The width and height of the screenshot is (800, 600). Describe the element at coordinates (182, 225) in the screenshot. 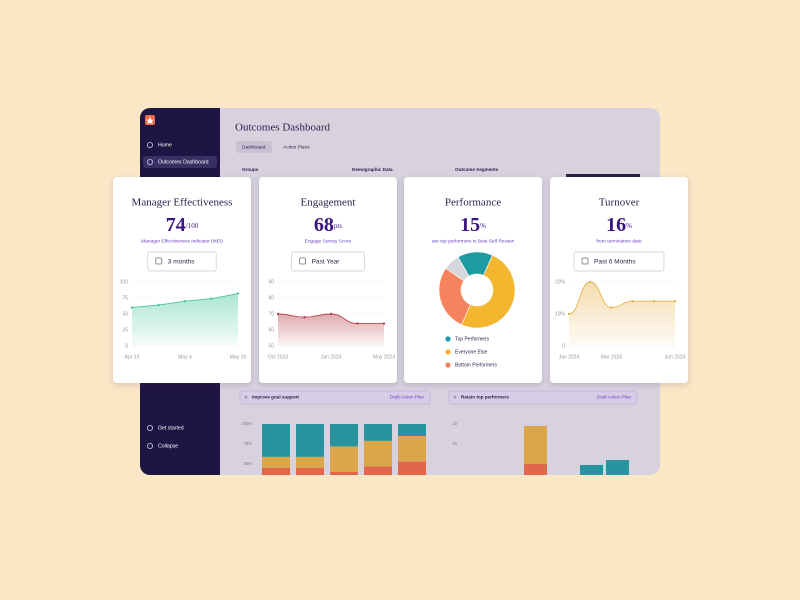

I see `card-metric: 74/100` at that location.